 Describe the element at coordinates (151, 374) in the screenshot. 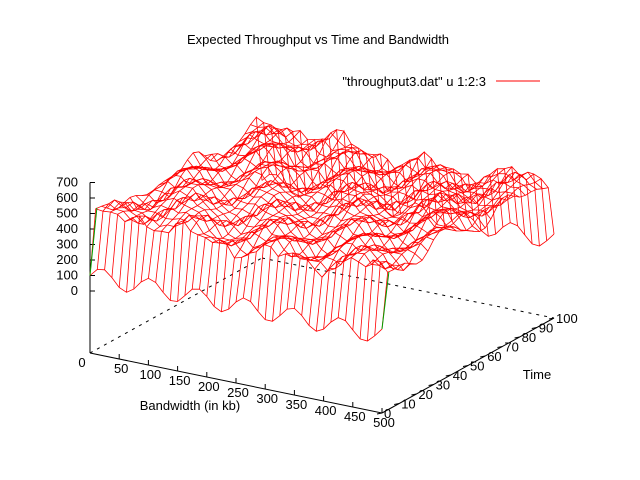

I see `x-tick-label: 100` at that location.